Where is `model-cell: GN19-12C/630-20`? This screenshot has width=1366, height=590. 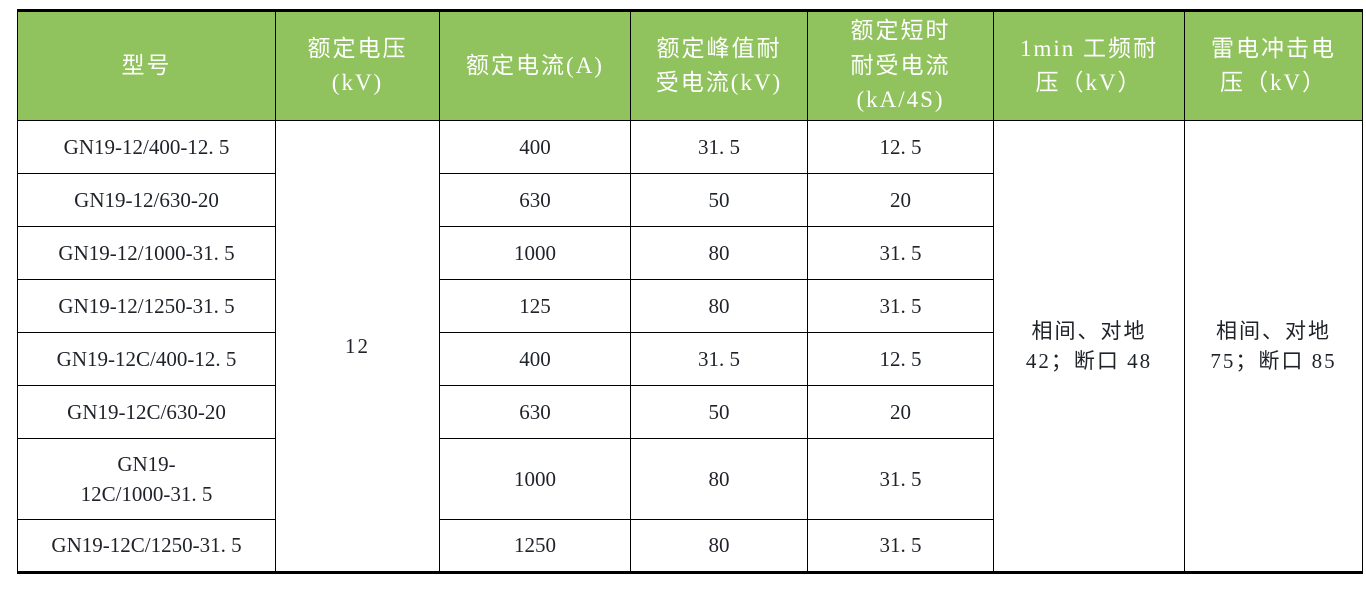 model-cell: GN19-12C/630-20 is located at coordinates (146, 412).